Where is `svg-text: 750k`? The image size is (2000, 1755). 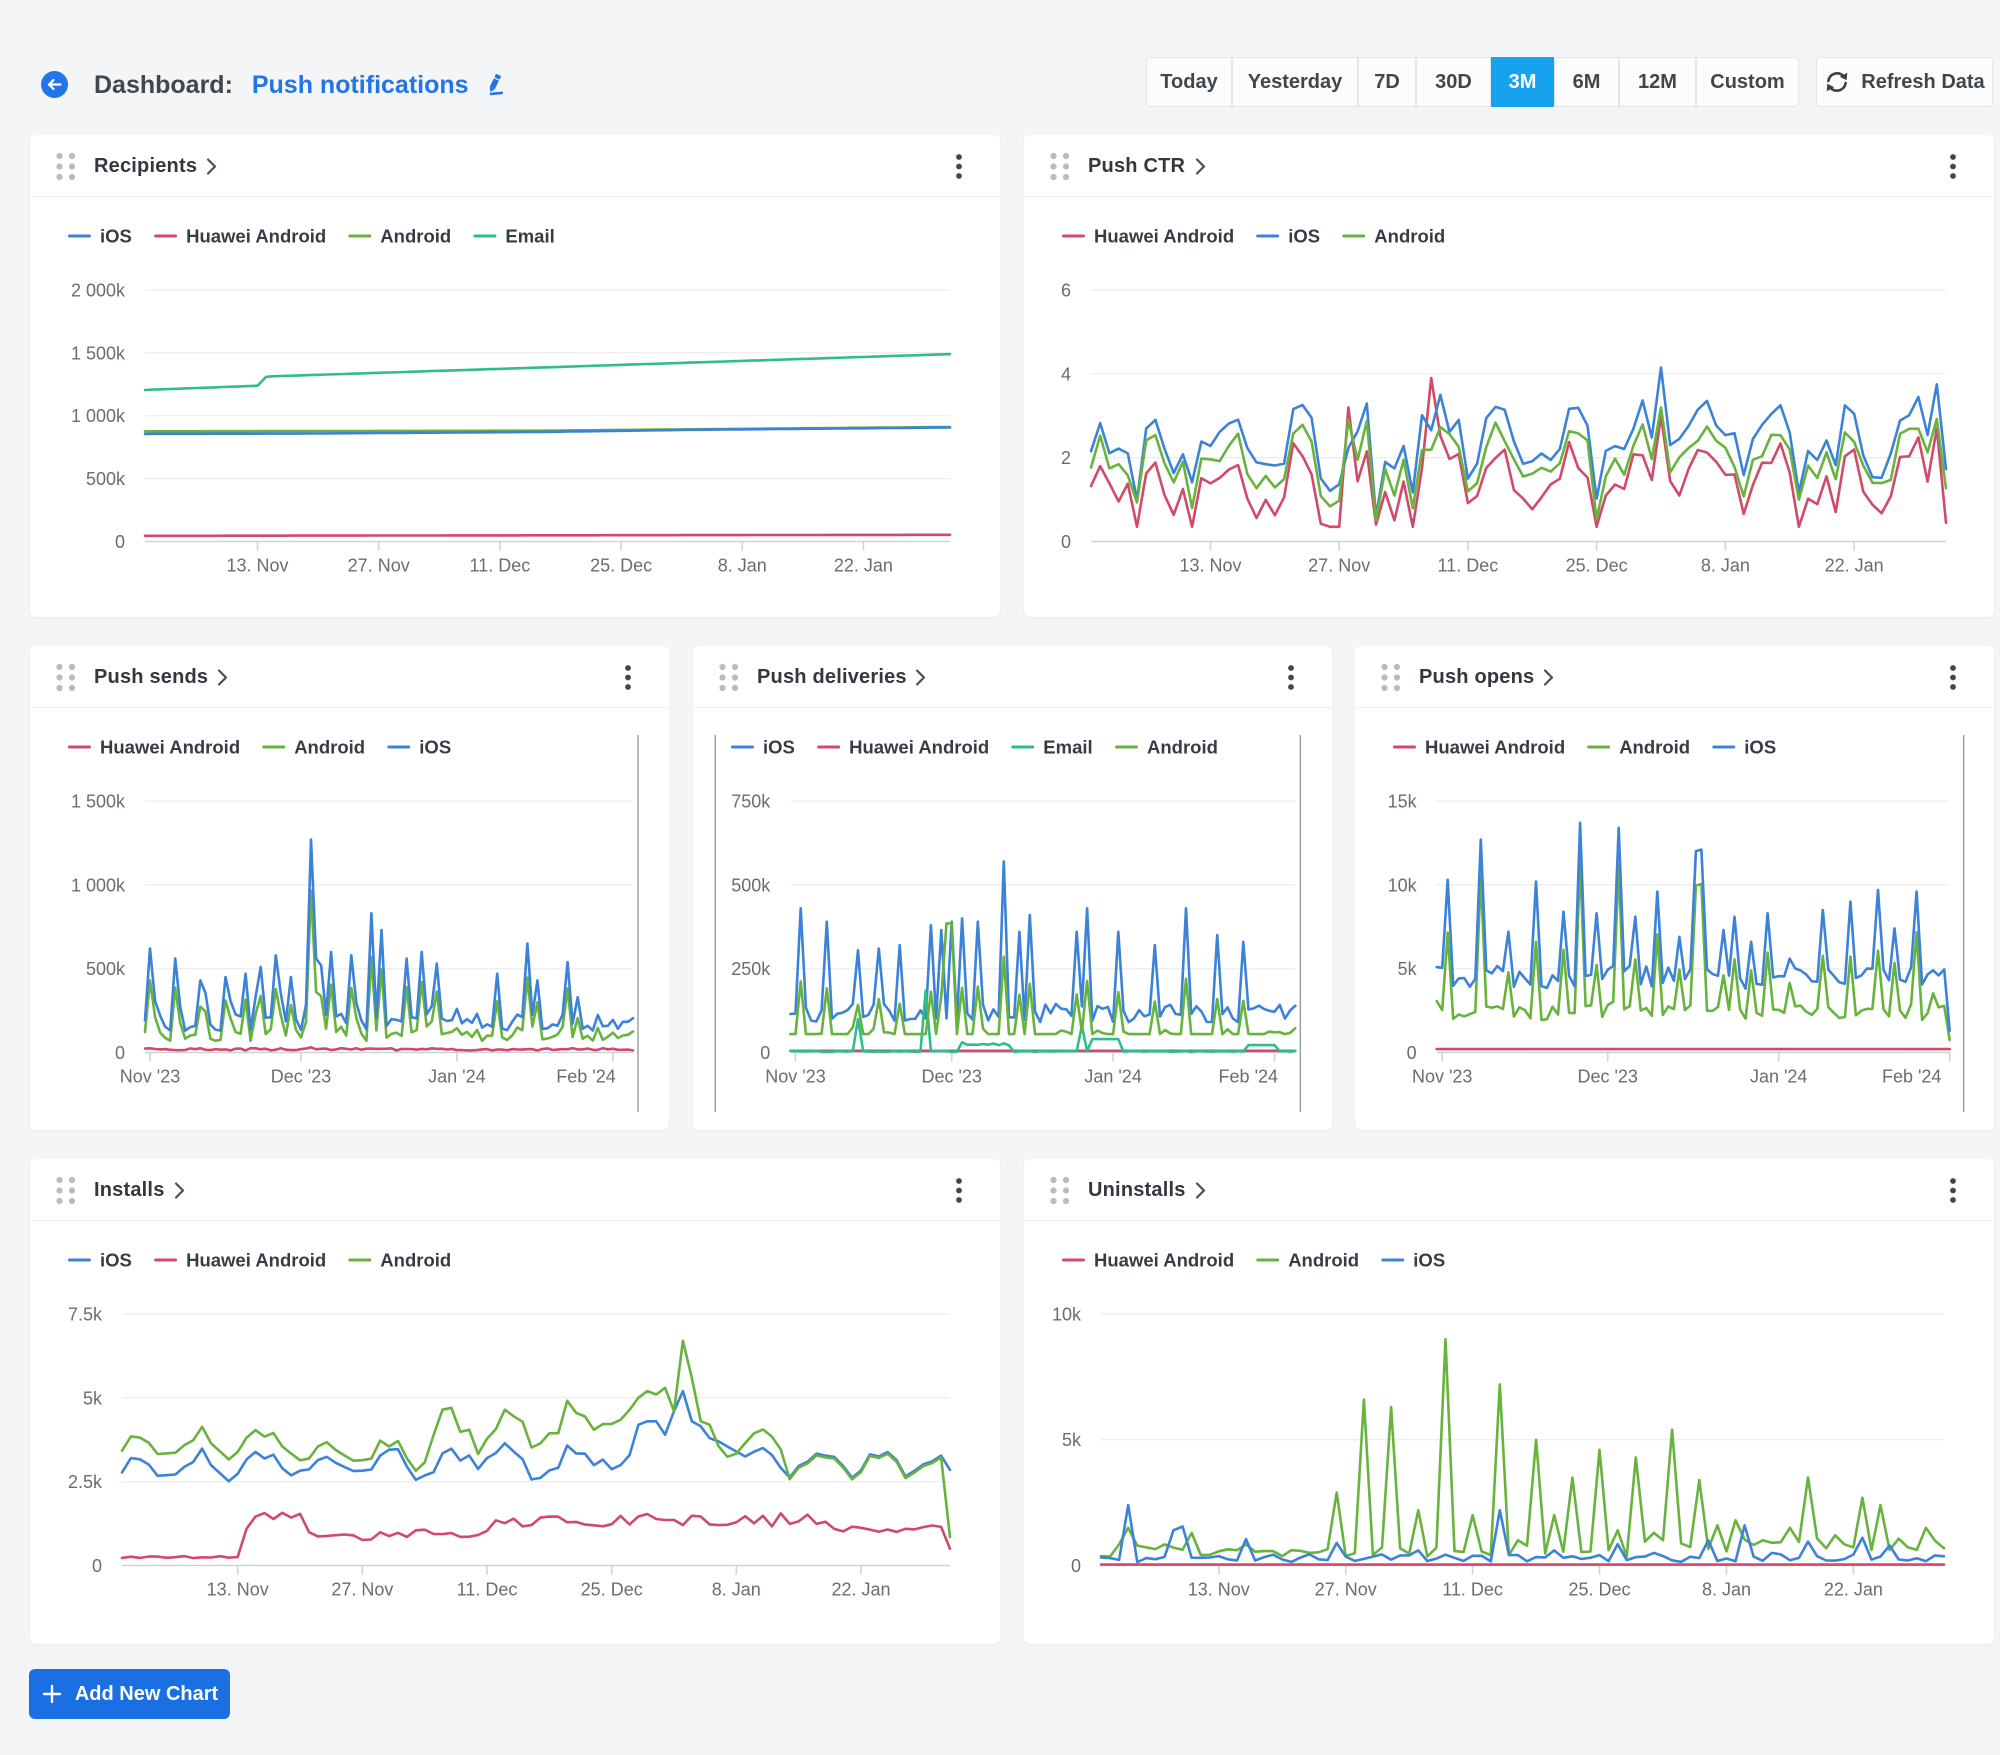 svg-text: 750k is located at coordinates (751, 802).